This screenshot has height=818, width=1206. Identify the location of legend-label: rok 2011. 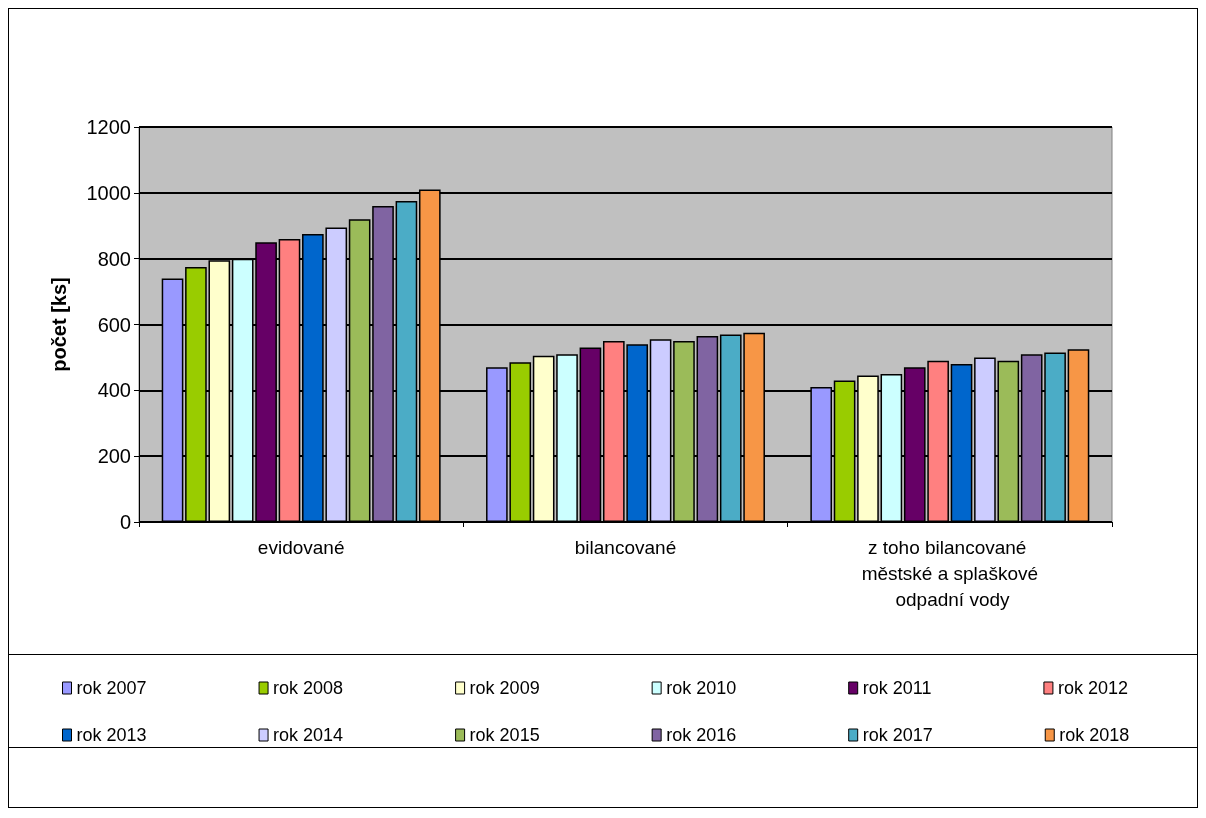
(897, 688).